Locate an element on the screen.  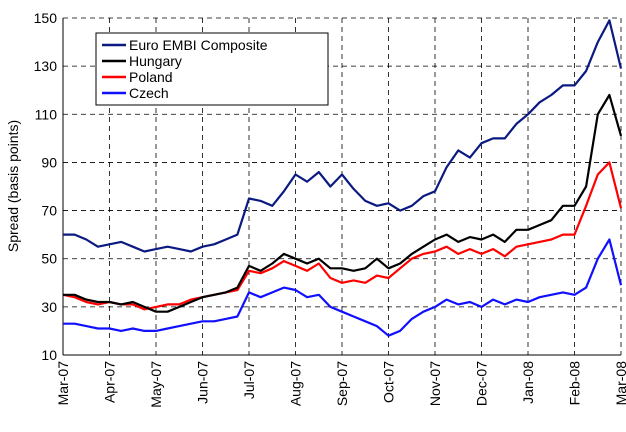
x-tick-label: Mar-08 is located at coordinates (619, 383).